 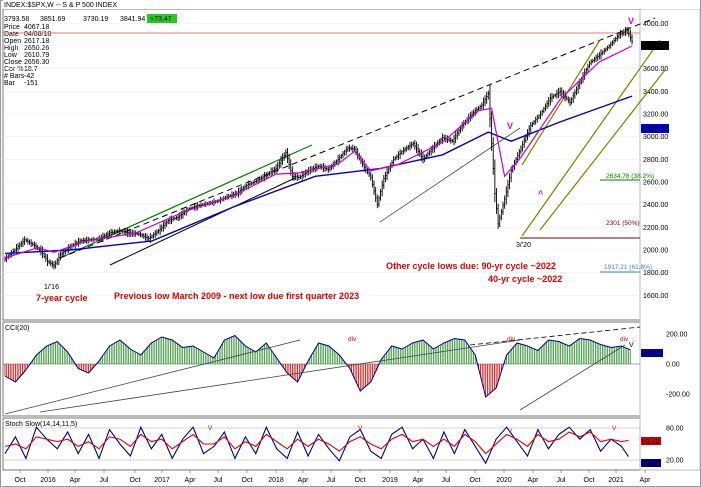 I want to click on info-label: Cor %, so click(x=13, y=69).